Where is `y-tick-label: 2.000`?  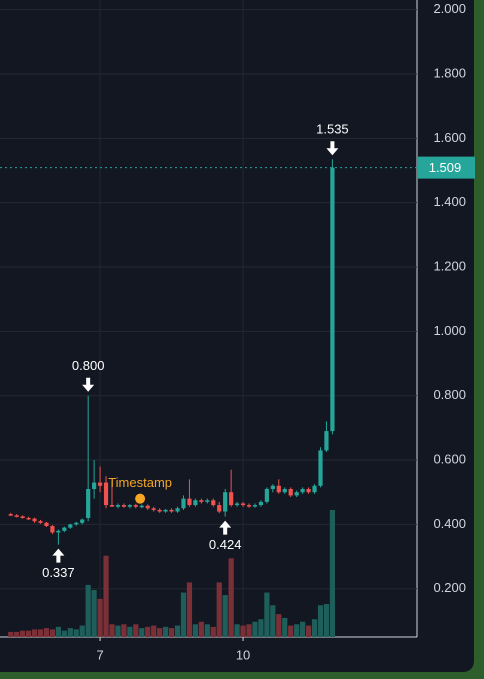
y-tick-label: 2.000 is located at coordinates (449, 8).